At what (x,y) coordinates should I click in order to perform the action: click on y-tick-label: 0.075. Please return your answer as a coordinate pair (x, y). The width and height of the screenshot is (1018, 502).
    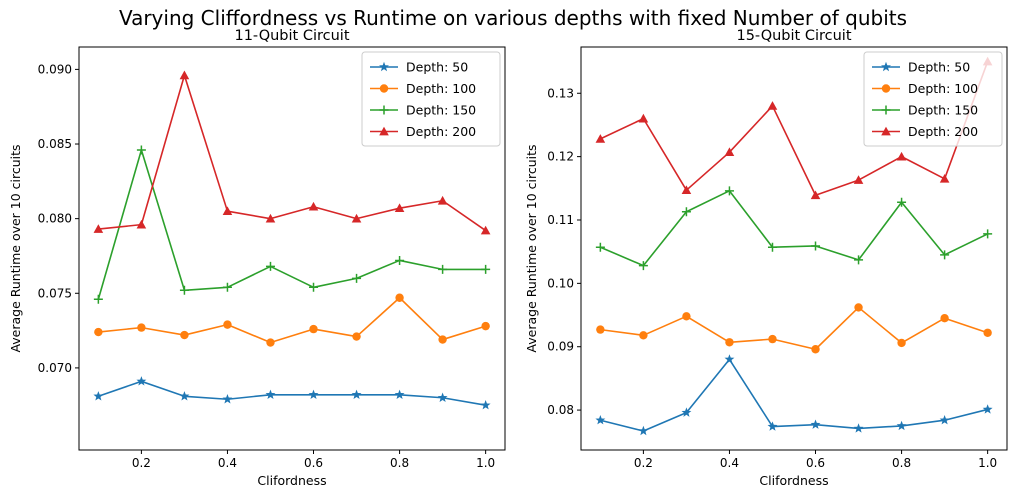
    Looking at the image, I should click on (55, 293).